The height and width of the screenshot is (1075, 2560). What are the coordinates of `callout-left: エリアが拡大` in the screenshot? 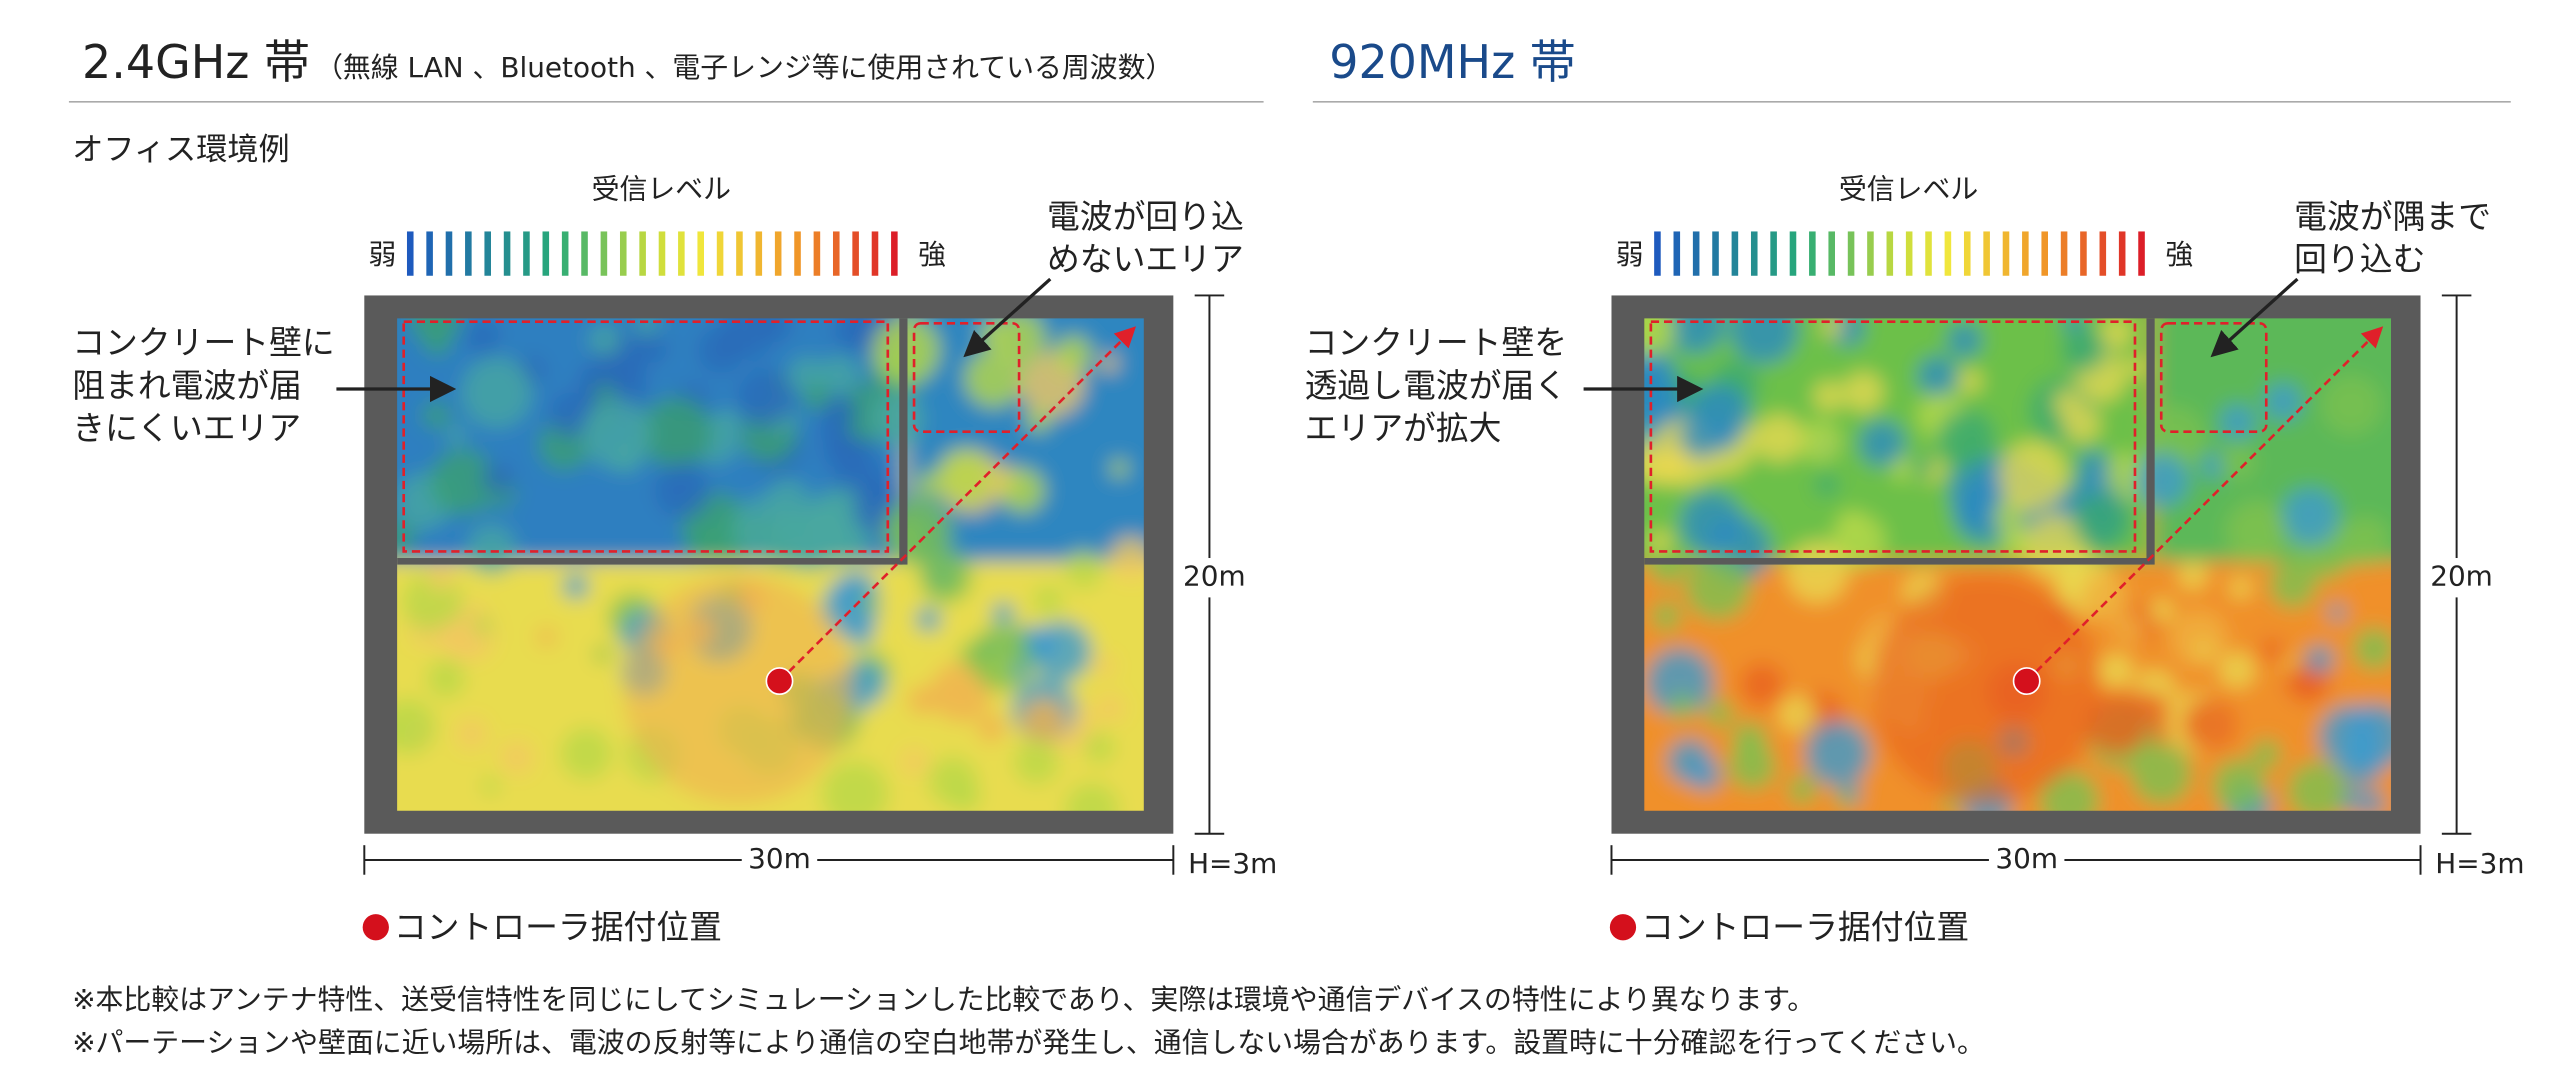 It's located at (1403, 429).